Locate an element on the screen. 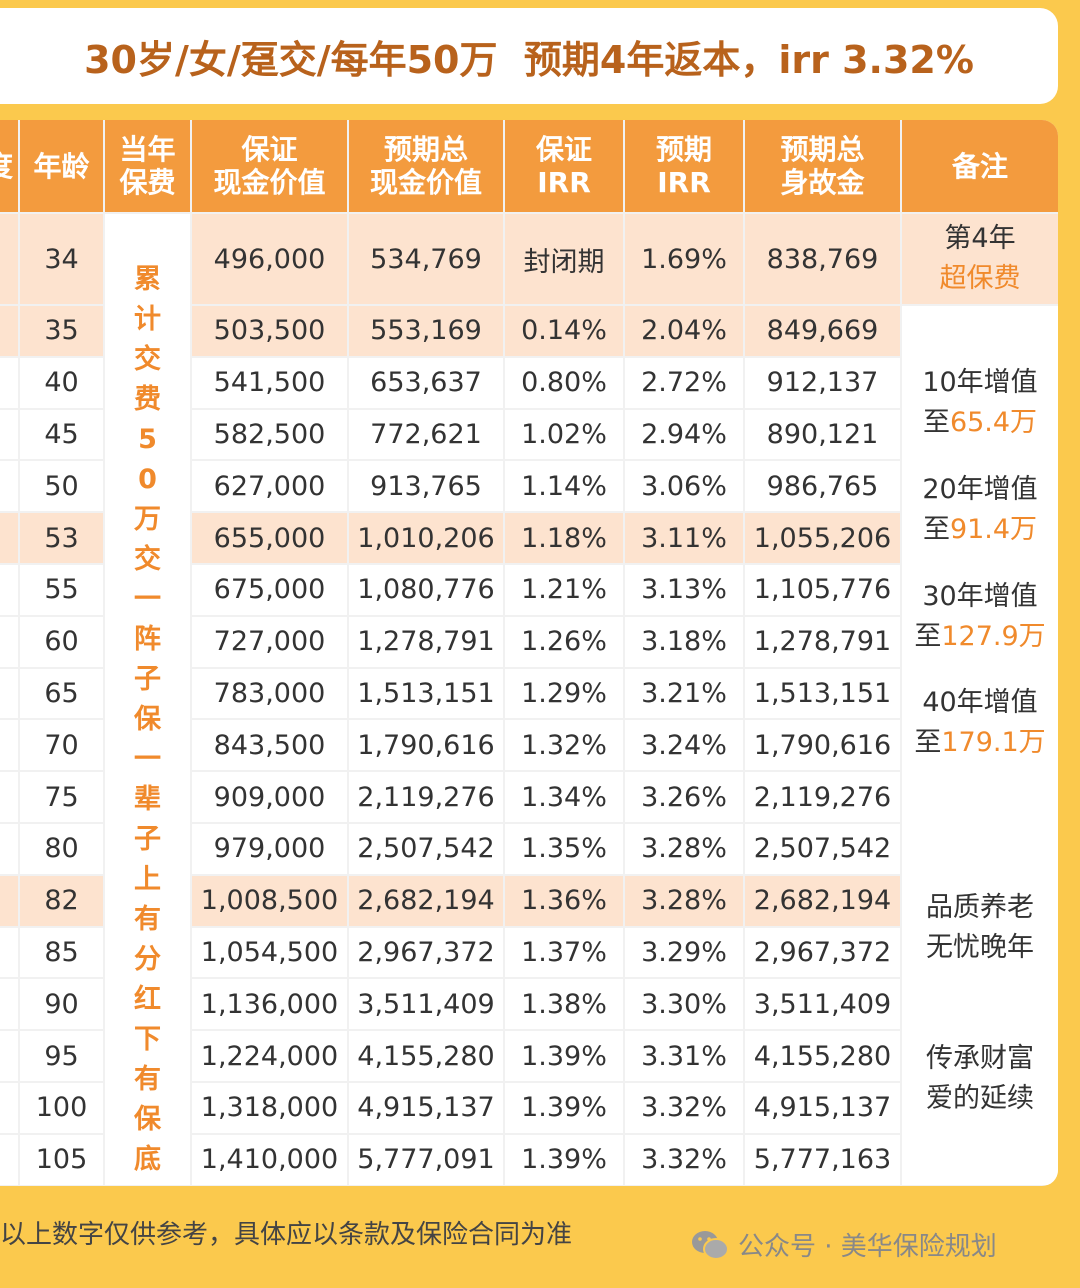  cell: 1.38% is located at coordinates (564, 1004).